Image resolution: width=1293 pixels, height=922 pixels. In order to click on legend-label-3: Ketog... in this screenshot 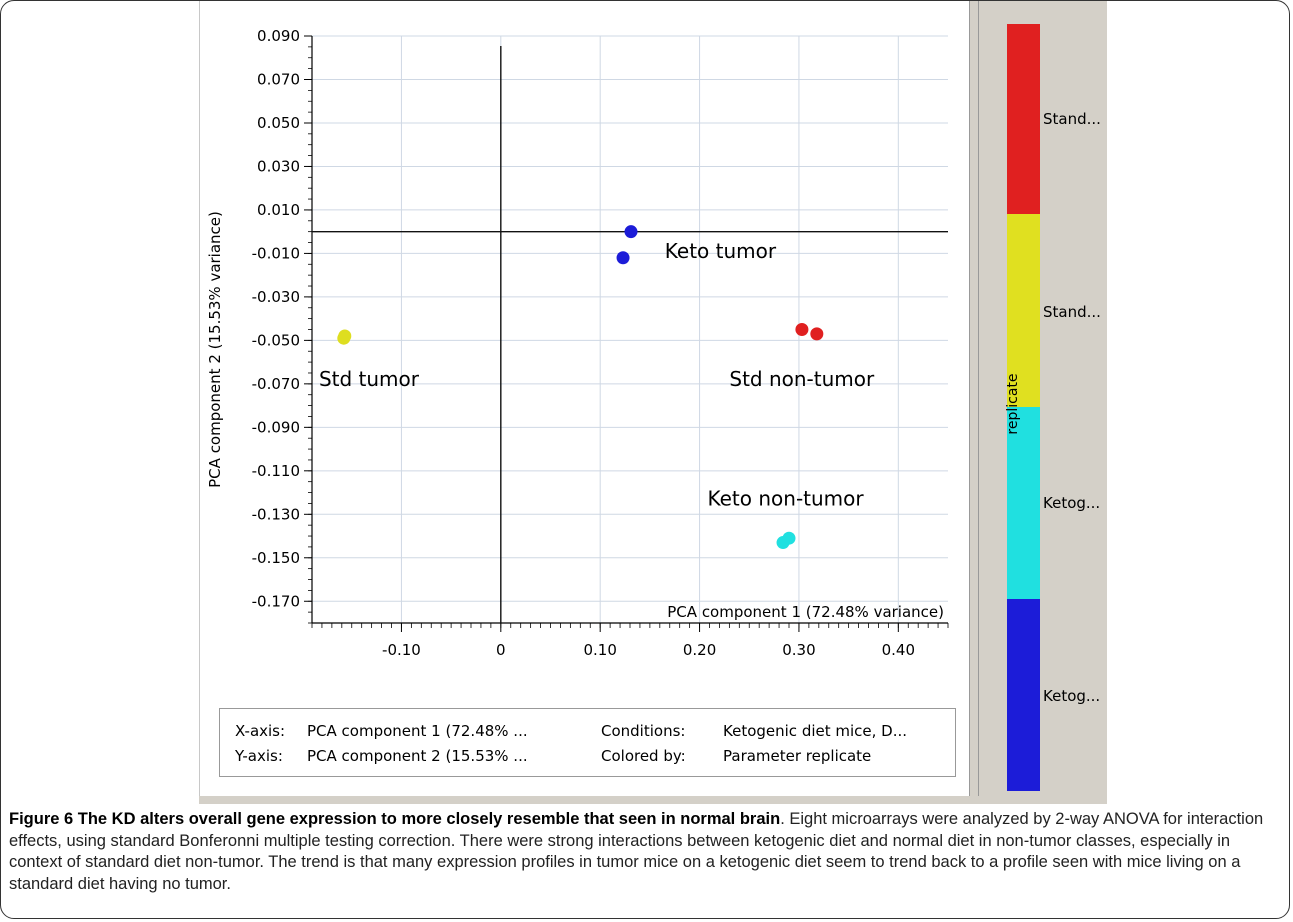, I will do `click(1072, 503)`.